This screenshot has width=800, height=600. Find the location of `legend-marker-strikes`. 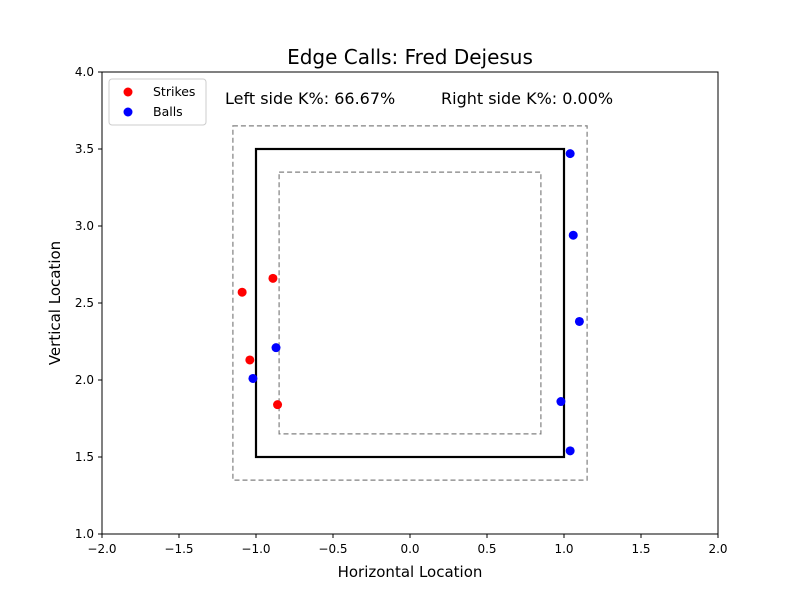

legend-marker-strikes is located at coordinates (128, 92).